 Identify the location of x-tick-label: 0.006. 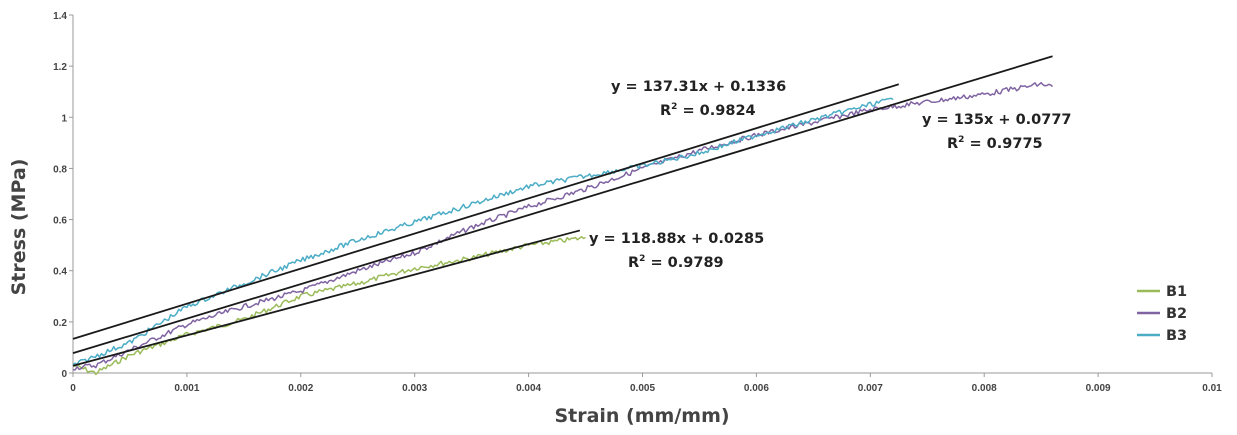
(756, 388).